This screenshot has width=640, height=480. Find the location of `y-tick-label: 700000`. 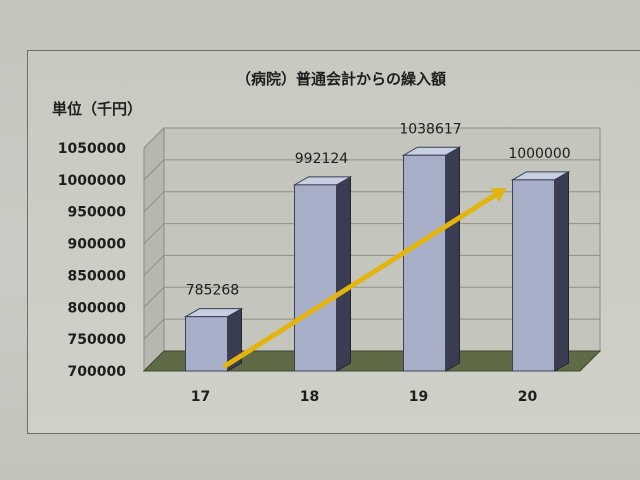

y-tick-label: 700000 is located at coordinates (97, 372).